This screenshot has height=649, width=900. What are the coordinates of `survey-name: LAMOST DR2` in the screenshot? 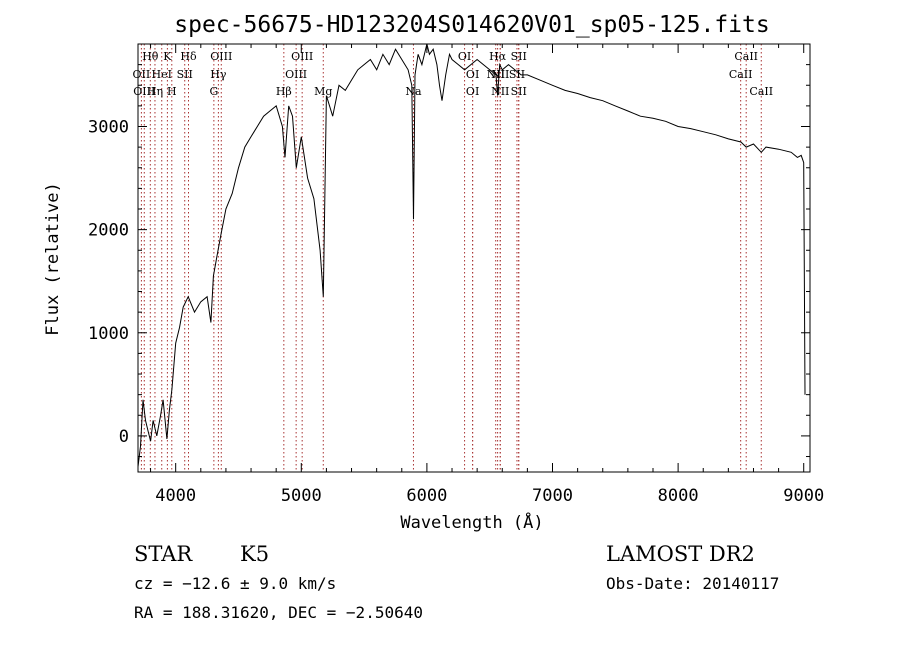 It's located at (680, 554).